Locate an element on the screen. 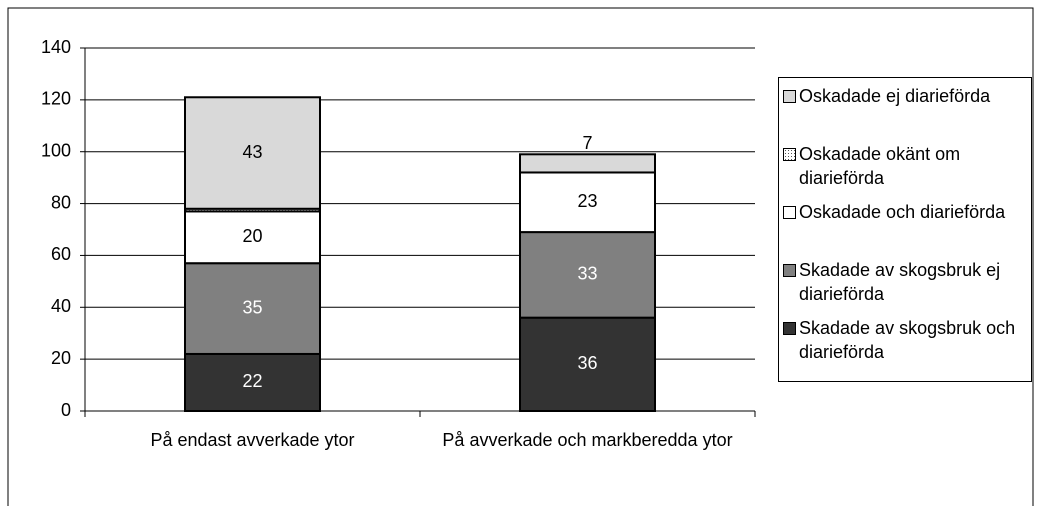 The width and height of the screenshot is (1041, 506). legend-label: Oskadade ej diarieförda is located at coordinates (895, 96).